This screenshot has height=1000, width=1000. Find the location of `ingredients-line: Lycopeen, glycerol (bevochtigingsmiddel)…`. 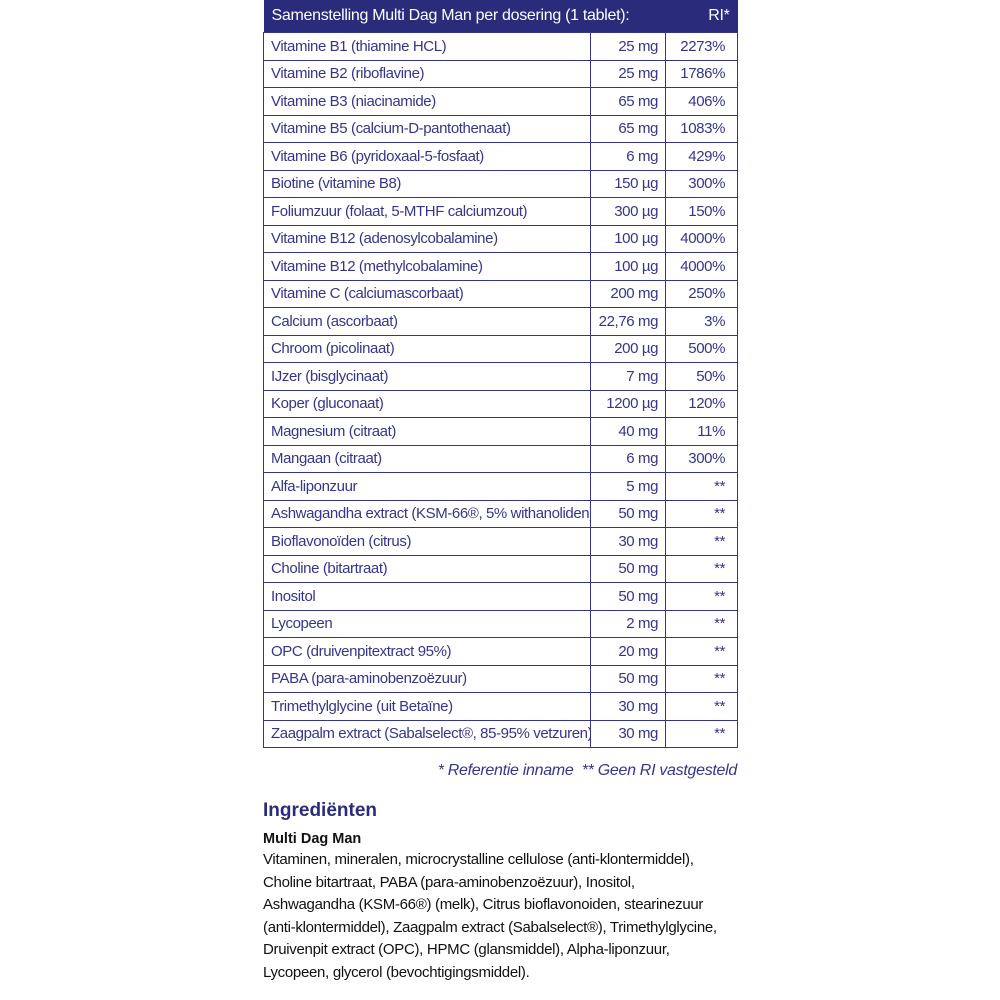

ingredients-line: Lycopeen, glycerol (bevochtigingsmiddel)… is located at coordinates (396, 972).